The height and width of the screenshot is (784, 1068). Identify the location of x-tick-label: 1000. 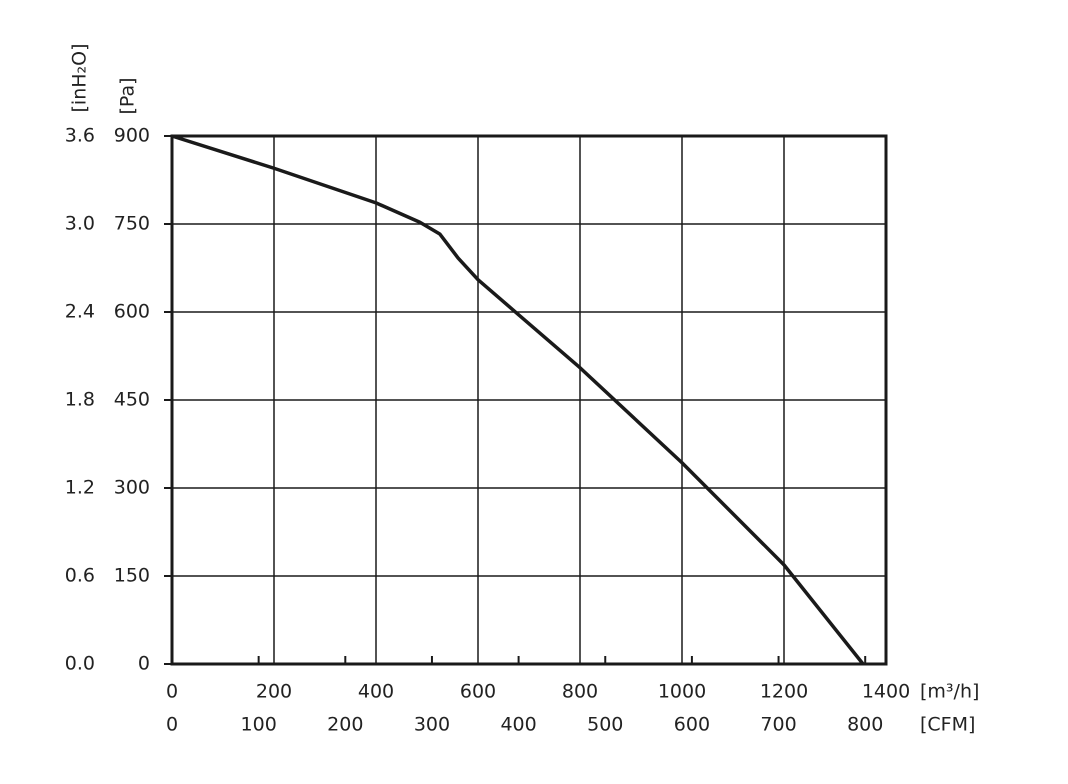
(682, 692).